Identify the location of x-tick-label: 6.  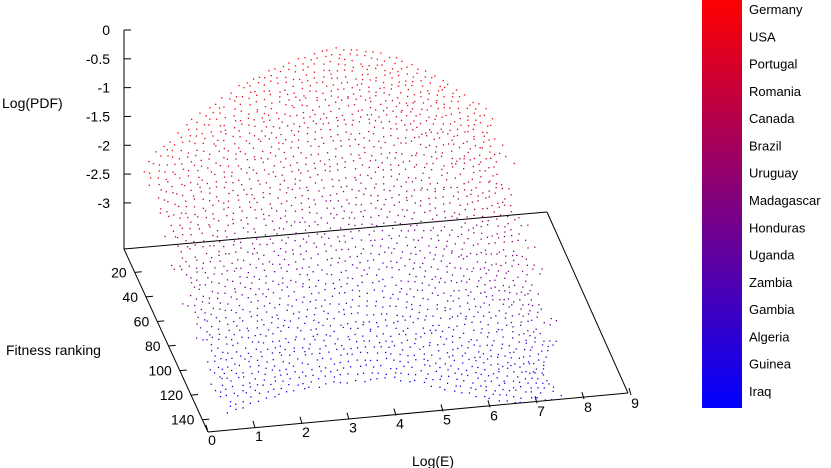
(494, 415).